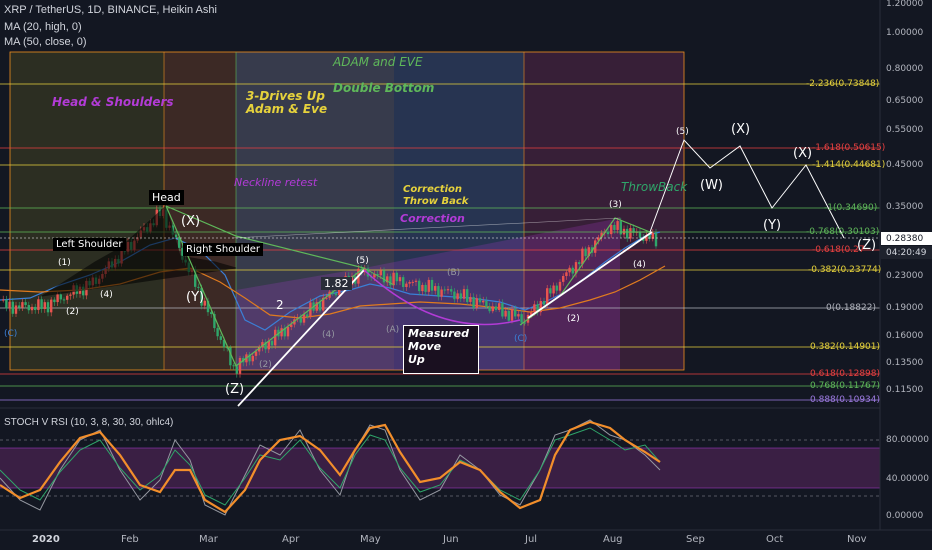 This screenshot has width=932, height=550. Describe the element at coordinates (775, 539) in the screenshot. I see `time-tick: Oct` at that location.